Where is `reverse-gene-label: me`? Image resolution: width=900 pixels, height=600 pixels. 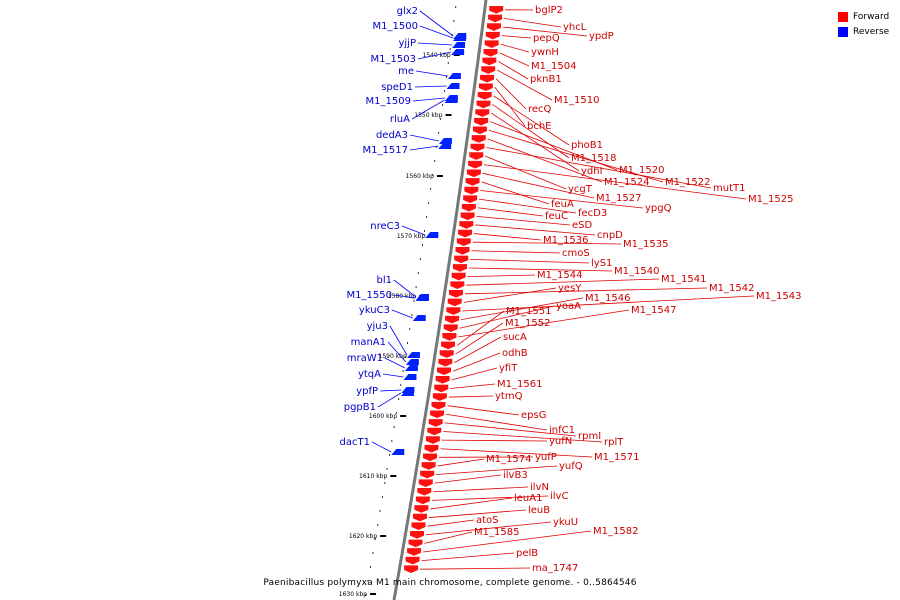
reverse-gene-label: me is located at coordinates (406, 71).